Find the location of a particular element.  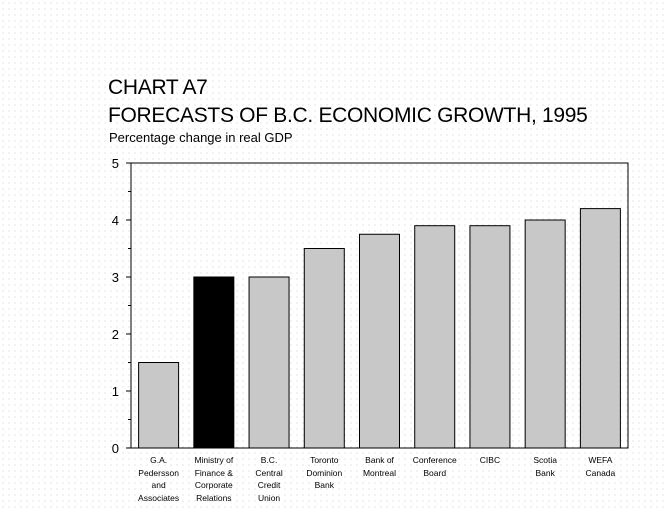

x-tick-label-line: CIBC is located at coordinates (490, 460).